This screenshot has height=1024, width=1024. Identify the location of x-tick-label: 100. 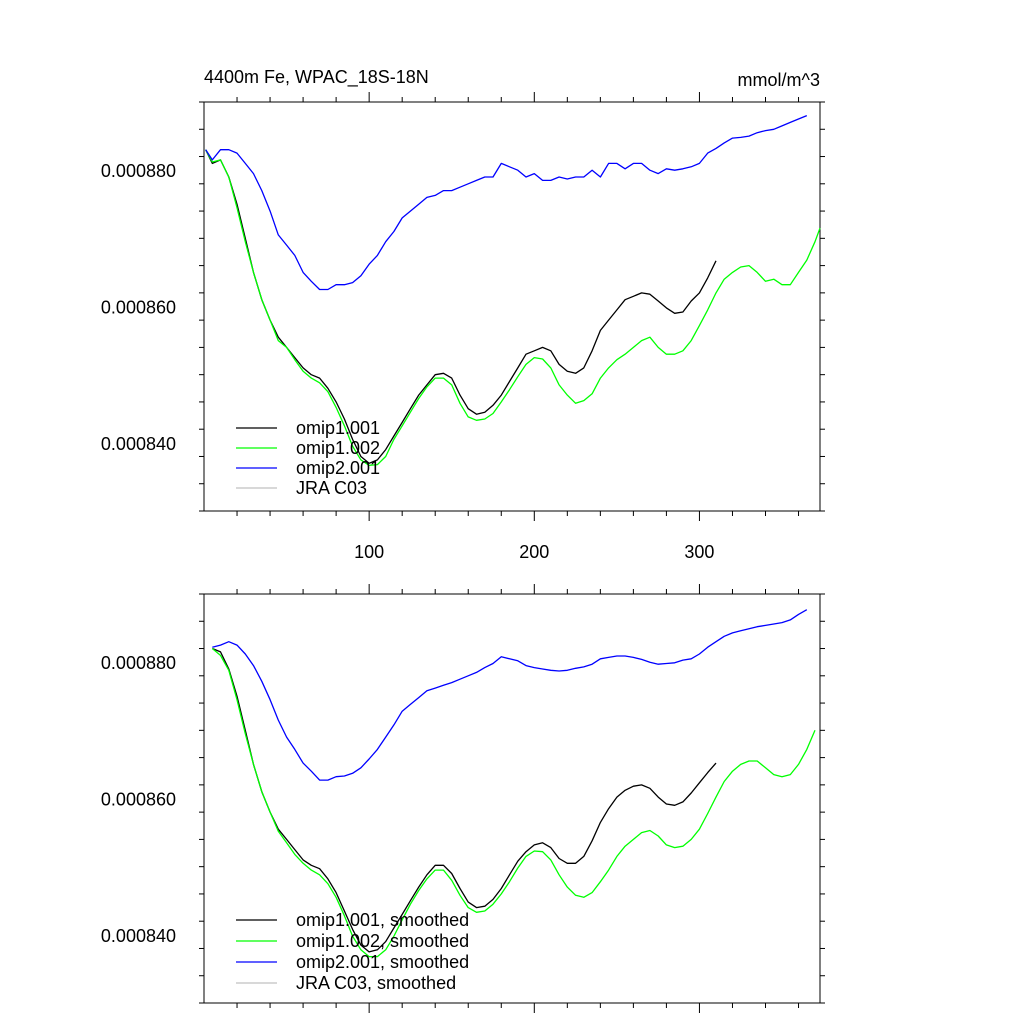
(369, 552).